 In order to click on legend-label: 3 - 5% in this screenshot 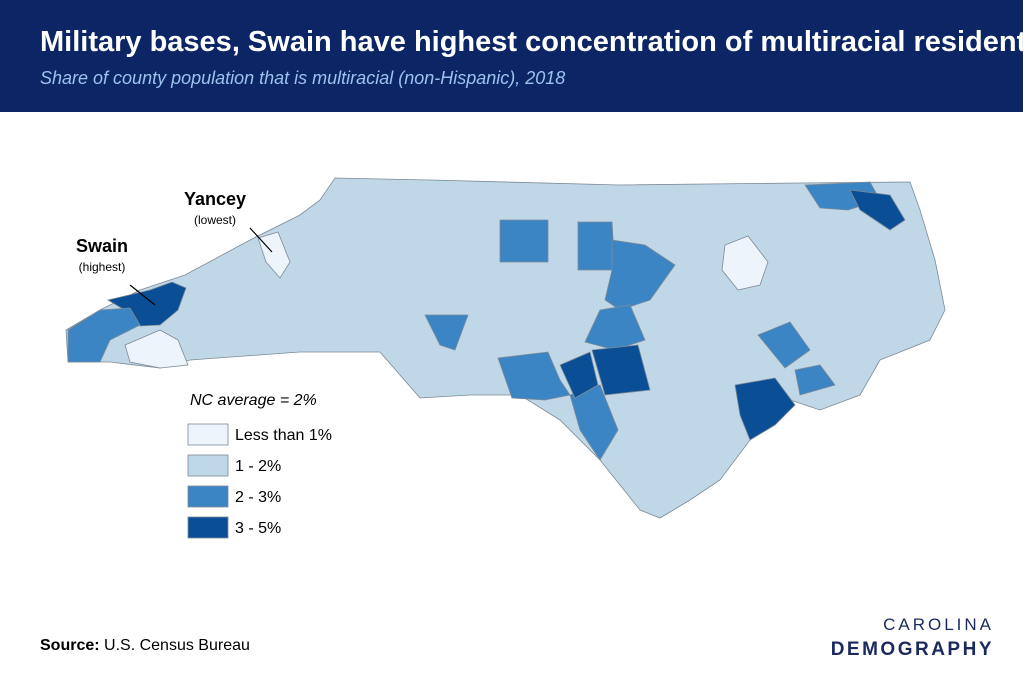, I will do `click(258, 528)`.